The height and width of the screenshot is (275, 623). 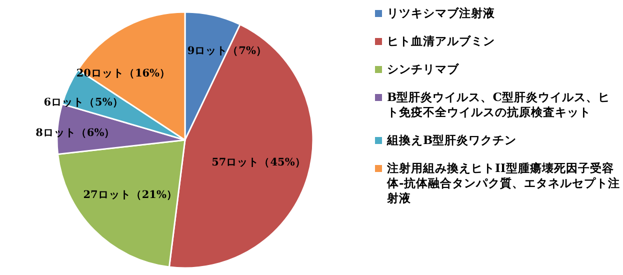 What do you see at coordinates (259, 162) in the screenshot?
I see `data-label: 57ロット（45%）` at bounding box center [259, 162].